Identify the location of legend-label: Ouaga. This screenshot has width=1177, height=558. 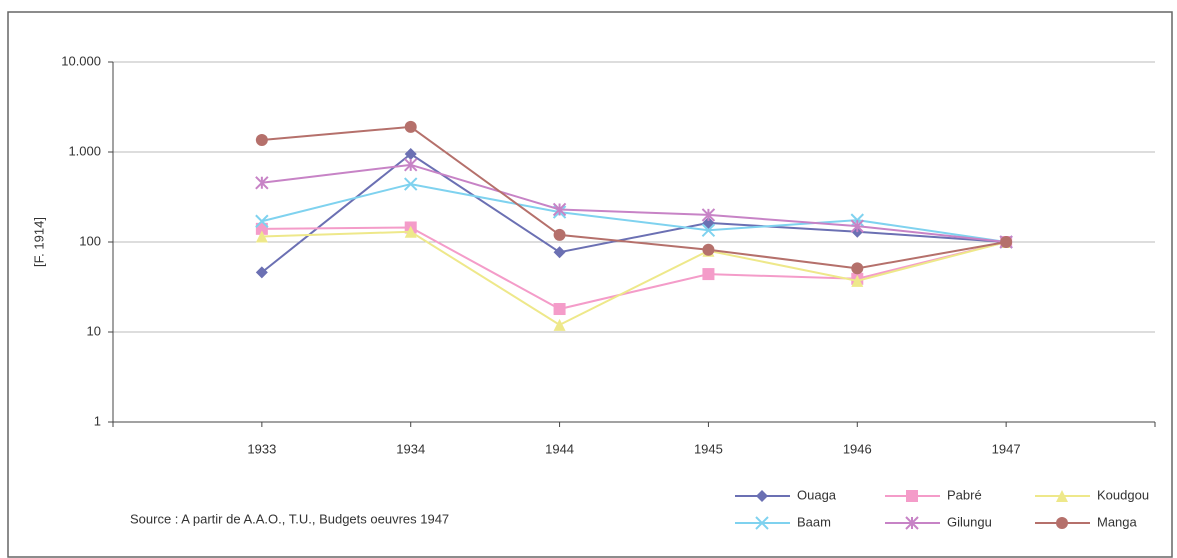
(817, 494).